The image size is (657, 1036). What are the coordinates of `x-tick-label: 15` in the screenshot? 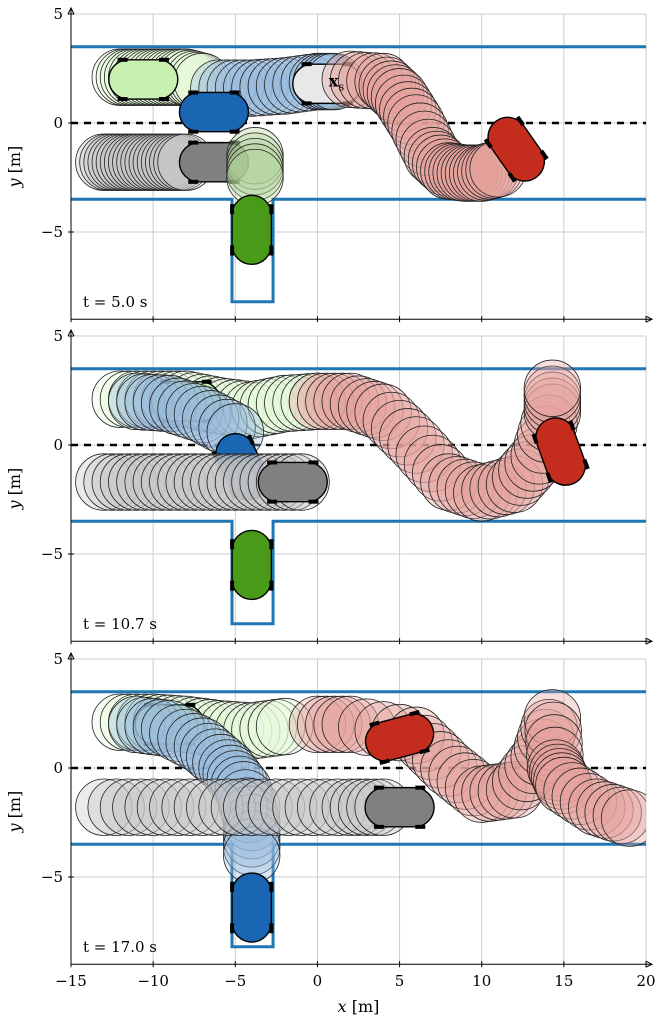 It's located at (563, 981).